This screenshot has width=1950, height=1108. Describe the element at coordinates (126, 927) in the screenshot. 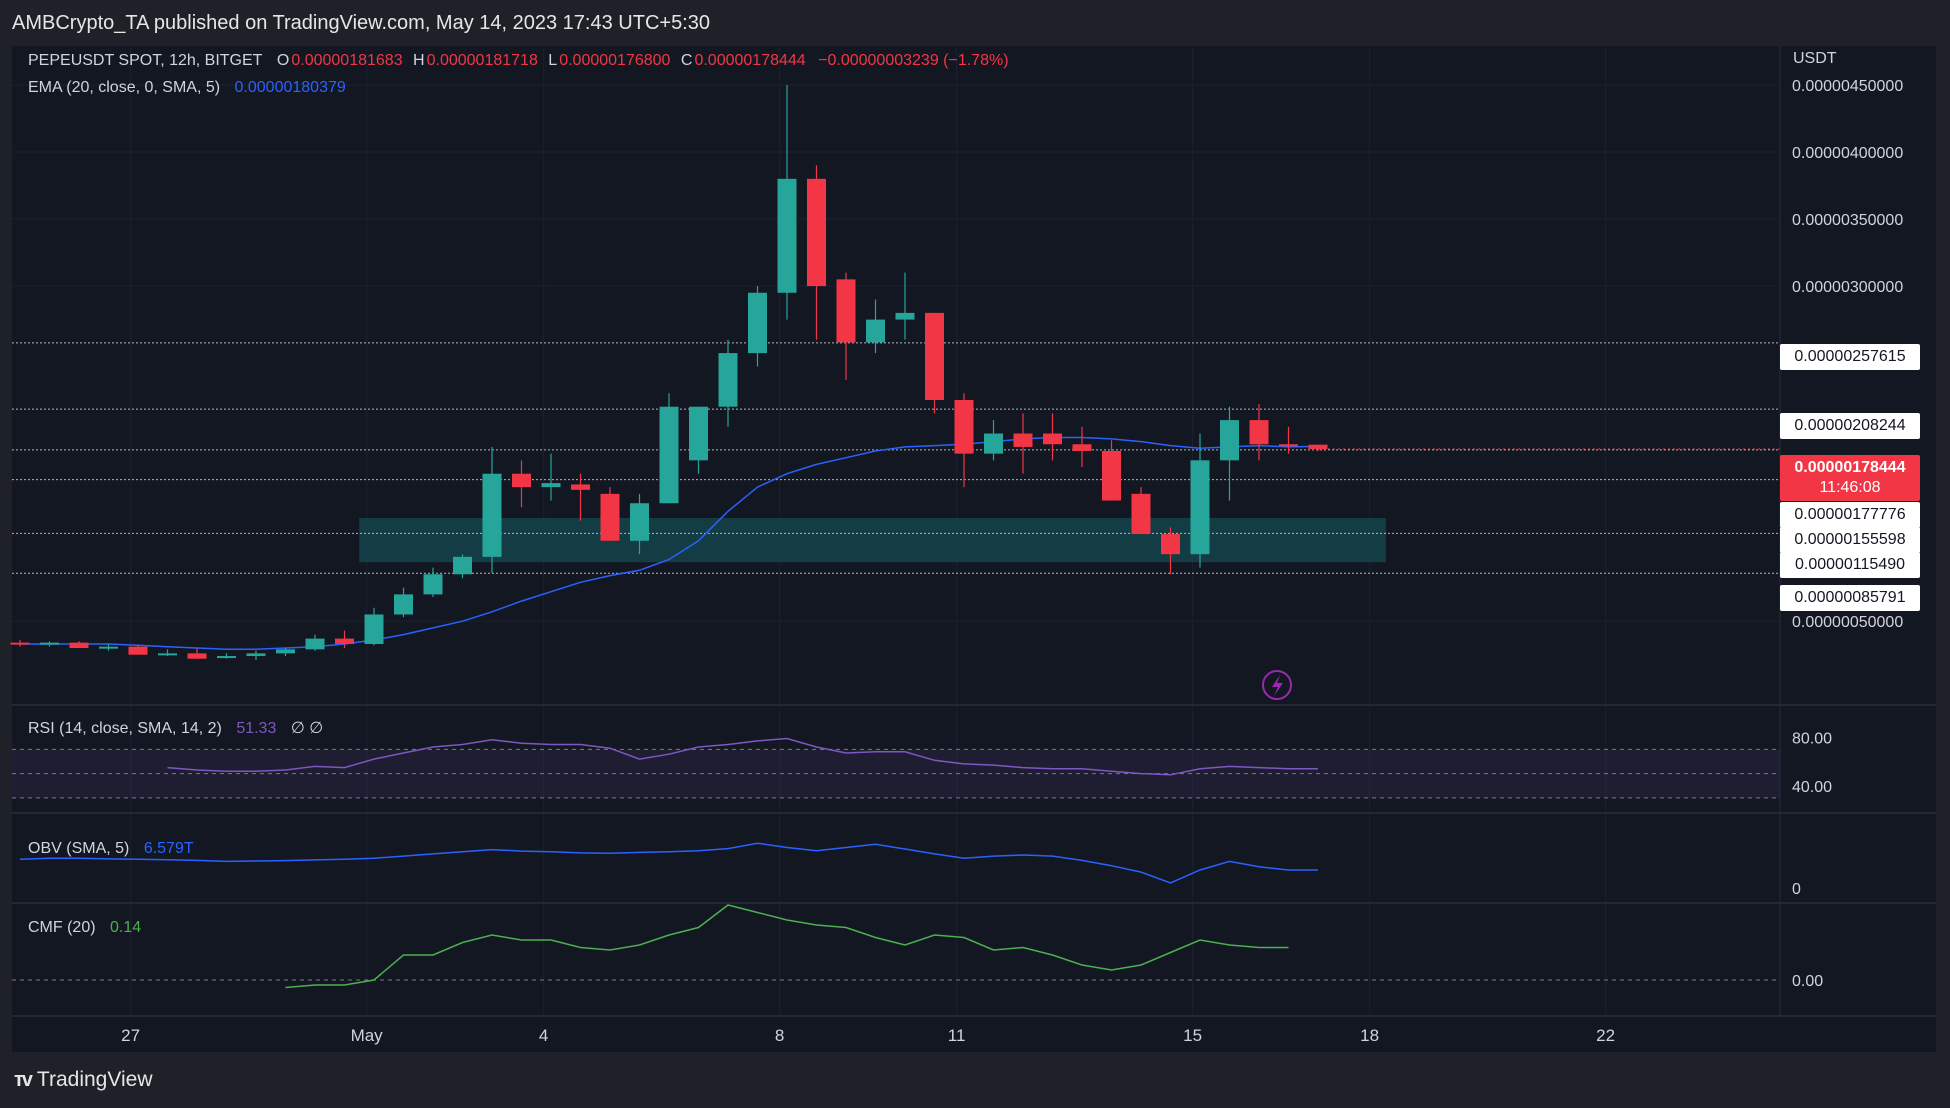

I see `cmf-value: 0.14` at that location.